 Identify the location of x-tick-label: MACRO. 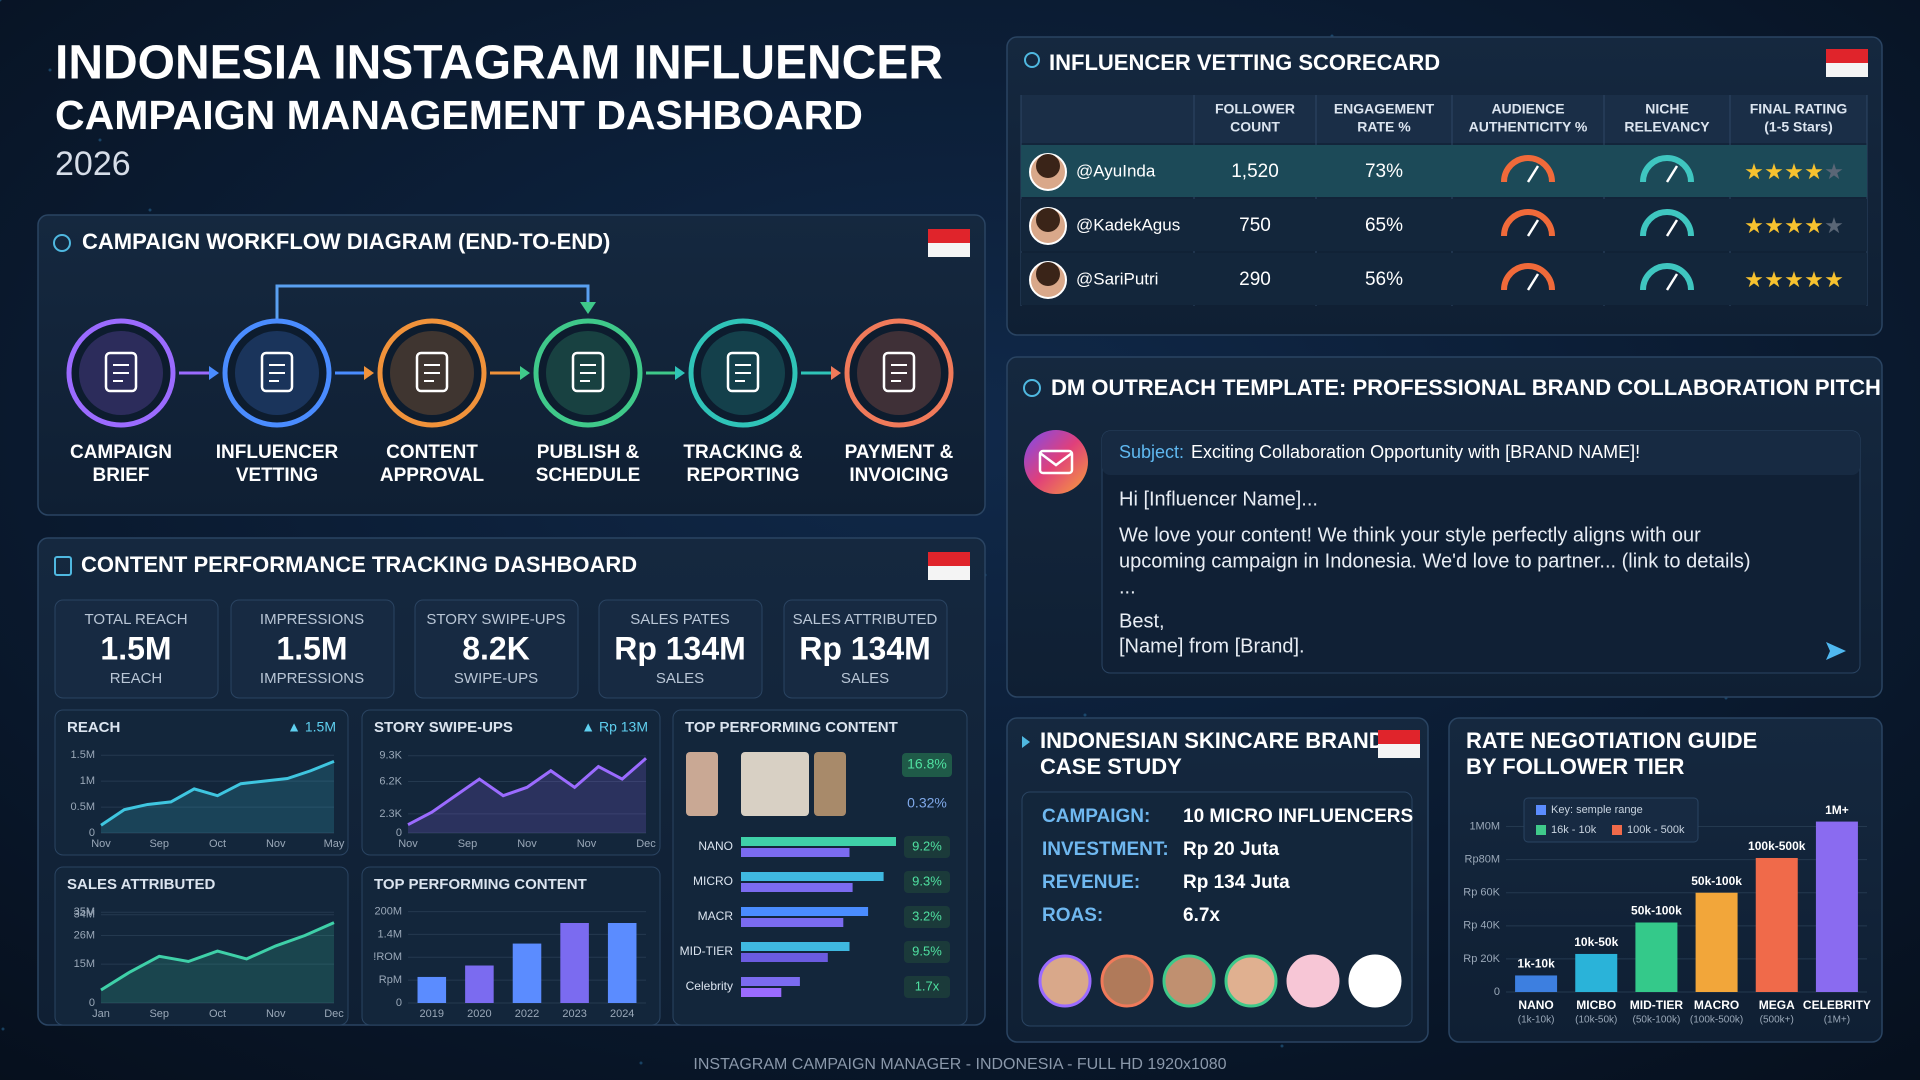
(1716, 1005).